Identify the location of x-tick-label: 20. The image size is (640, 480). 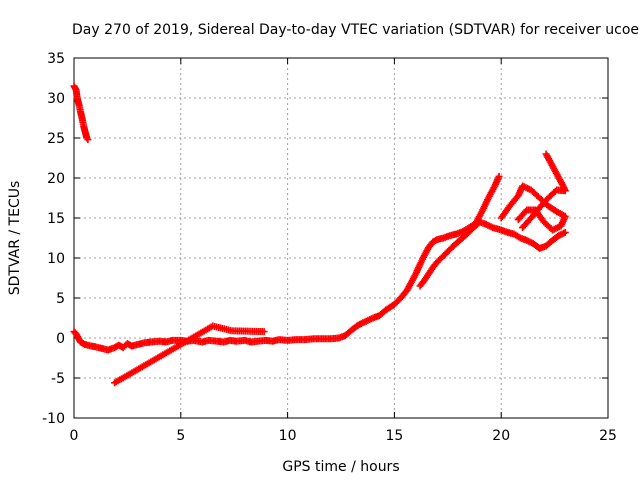
(501, 436).